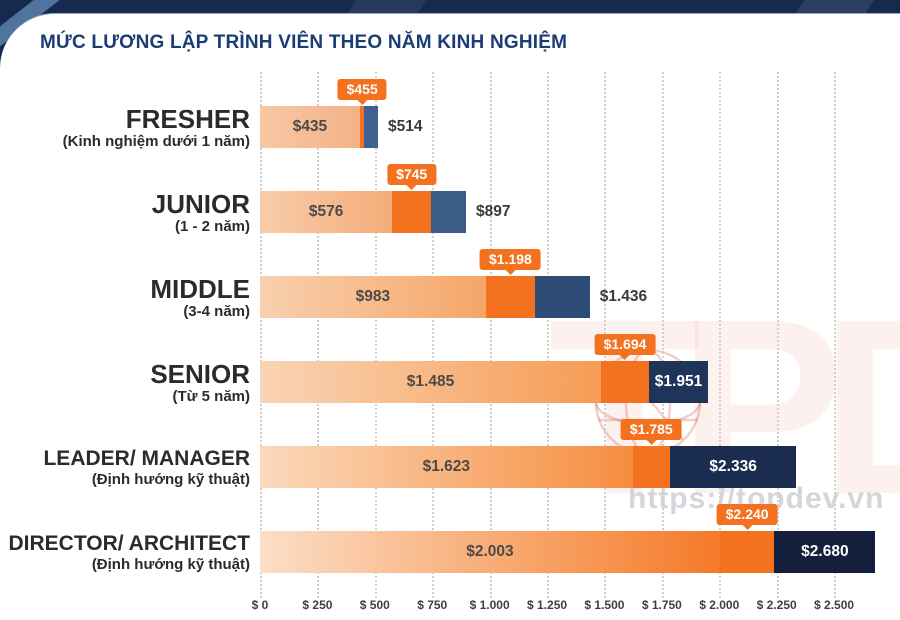 The height and width of the screenshot is (620, 900). Describe the element at coordinates (387, 6) in the screenshot. I see `topbar-accent-mid` at that location.